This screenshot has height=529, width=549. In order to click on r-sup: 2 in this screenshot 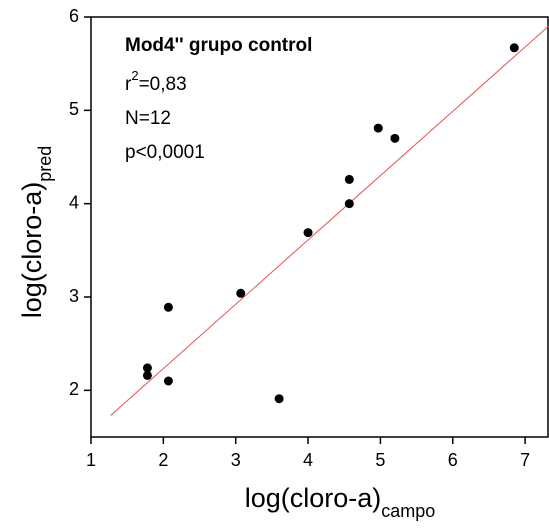, I will do `click(134, 75)`.